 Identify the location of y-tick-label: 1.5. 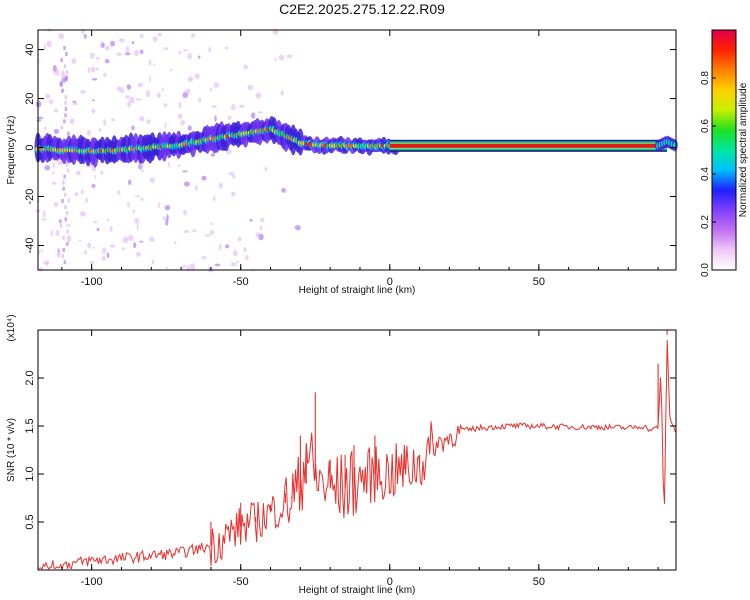
(30, 425).